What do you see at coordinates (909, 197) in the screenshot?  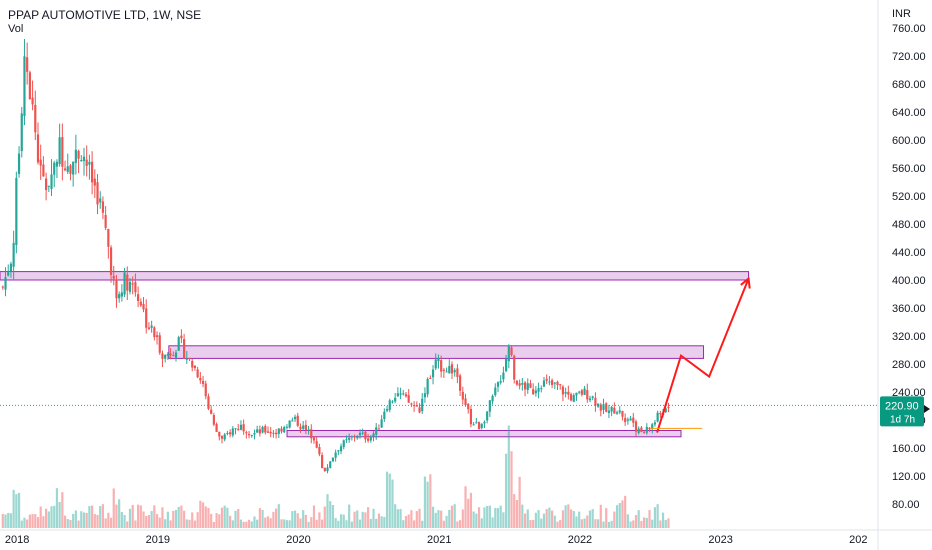 I see `y-tick-label: 520.00` at bounding box center [909, 197].